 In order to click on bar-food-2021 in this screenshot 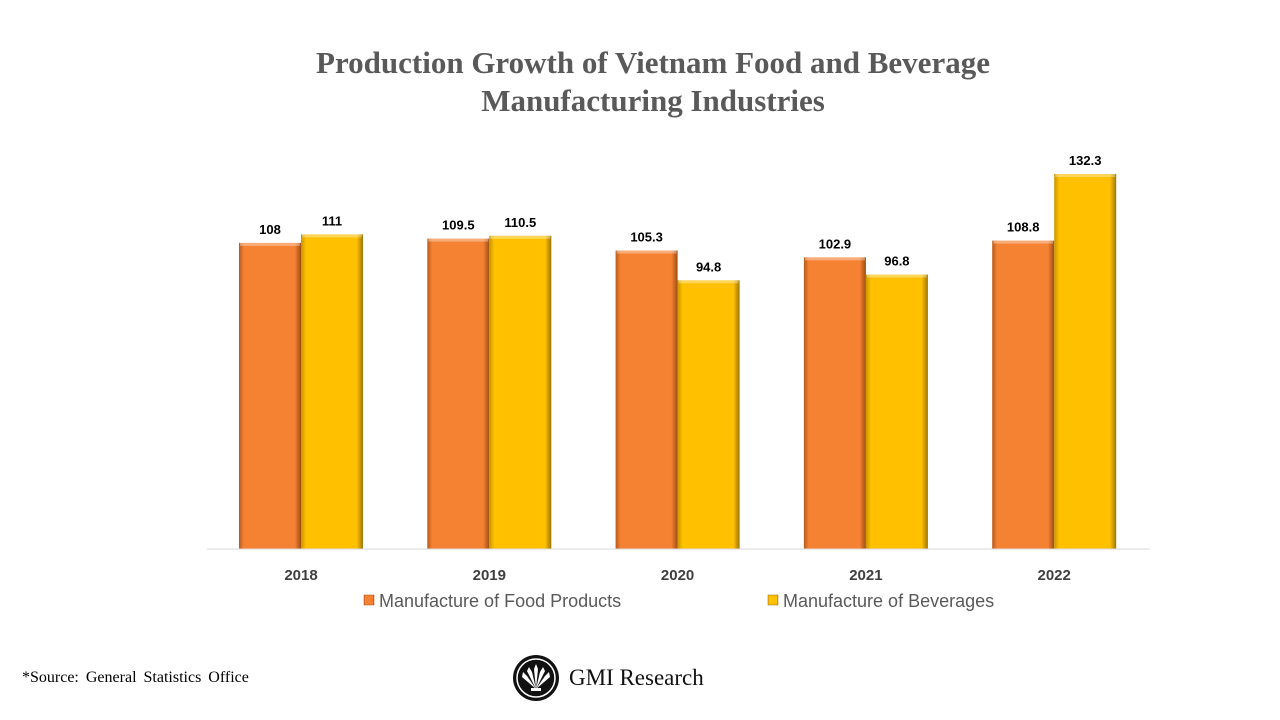, I will do `click(834, 403)`.